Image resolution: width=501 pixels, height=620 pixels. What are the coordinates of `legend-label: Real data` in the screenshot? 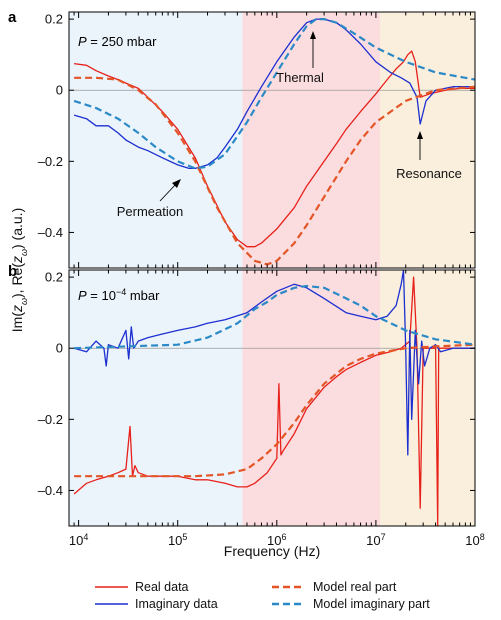 It's located at (162, 587).